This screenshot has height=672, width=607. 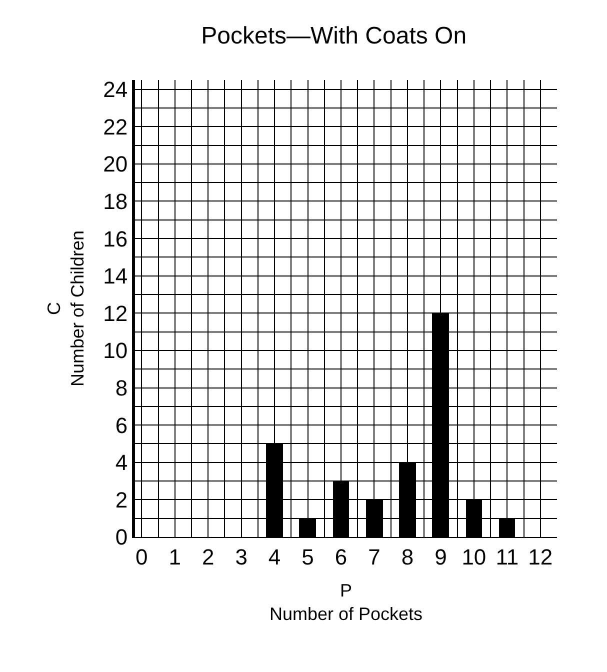 I want to click on x-tick-label: 3, so click(x=241, y=557).